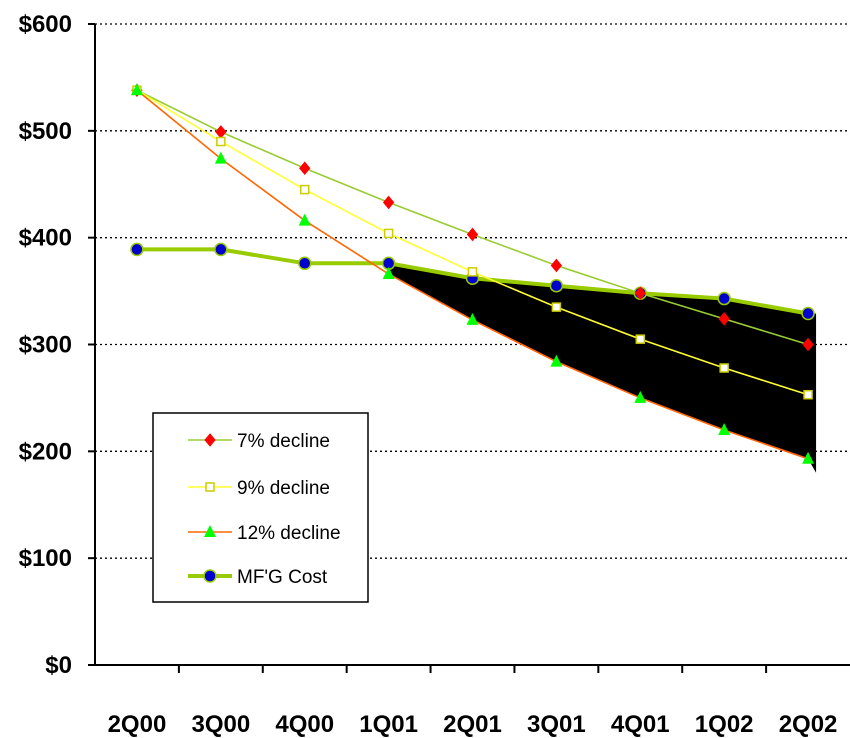  Describe the element at coordinates (283, 488) in the screenshot. I see `legend-label: 9% decline` at that location.